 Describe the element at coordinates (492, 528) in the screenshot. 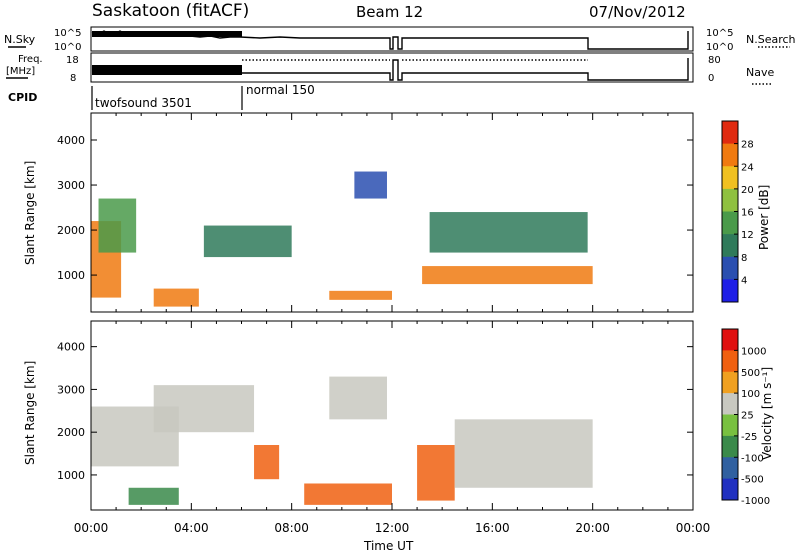

I see `x-tick-label: 16:00` at that location.